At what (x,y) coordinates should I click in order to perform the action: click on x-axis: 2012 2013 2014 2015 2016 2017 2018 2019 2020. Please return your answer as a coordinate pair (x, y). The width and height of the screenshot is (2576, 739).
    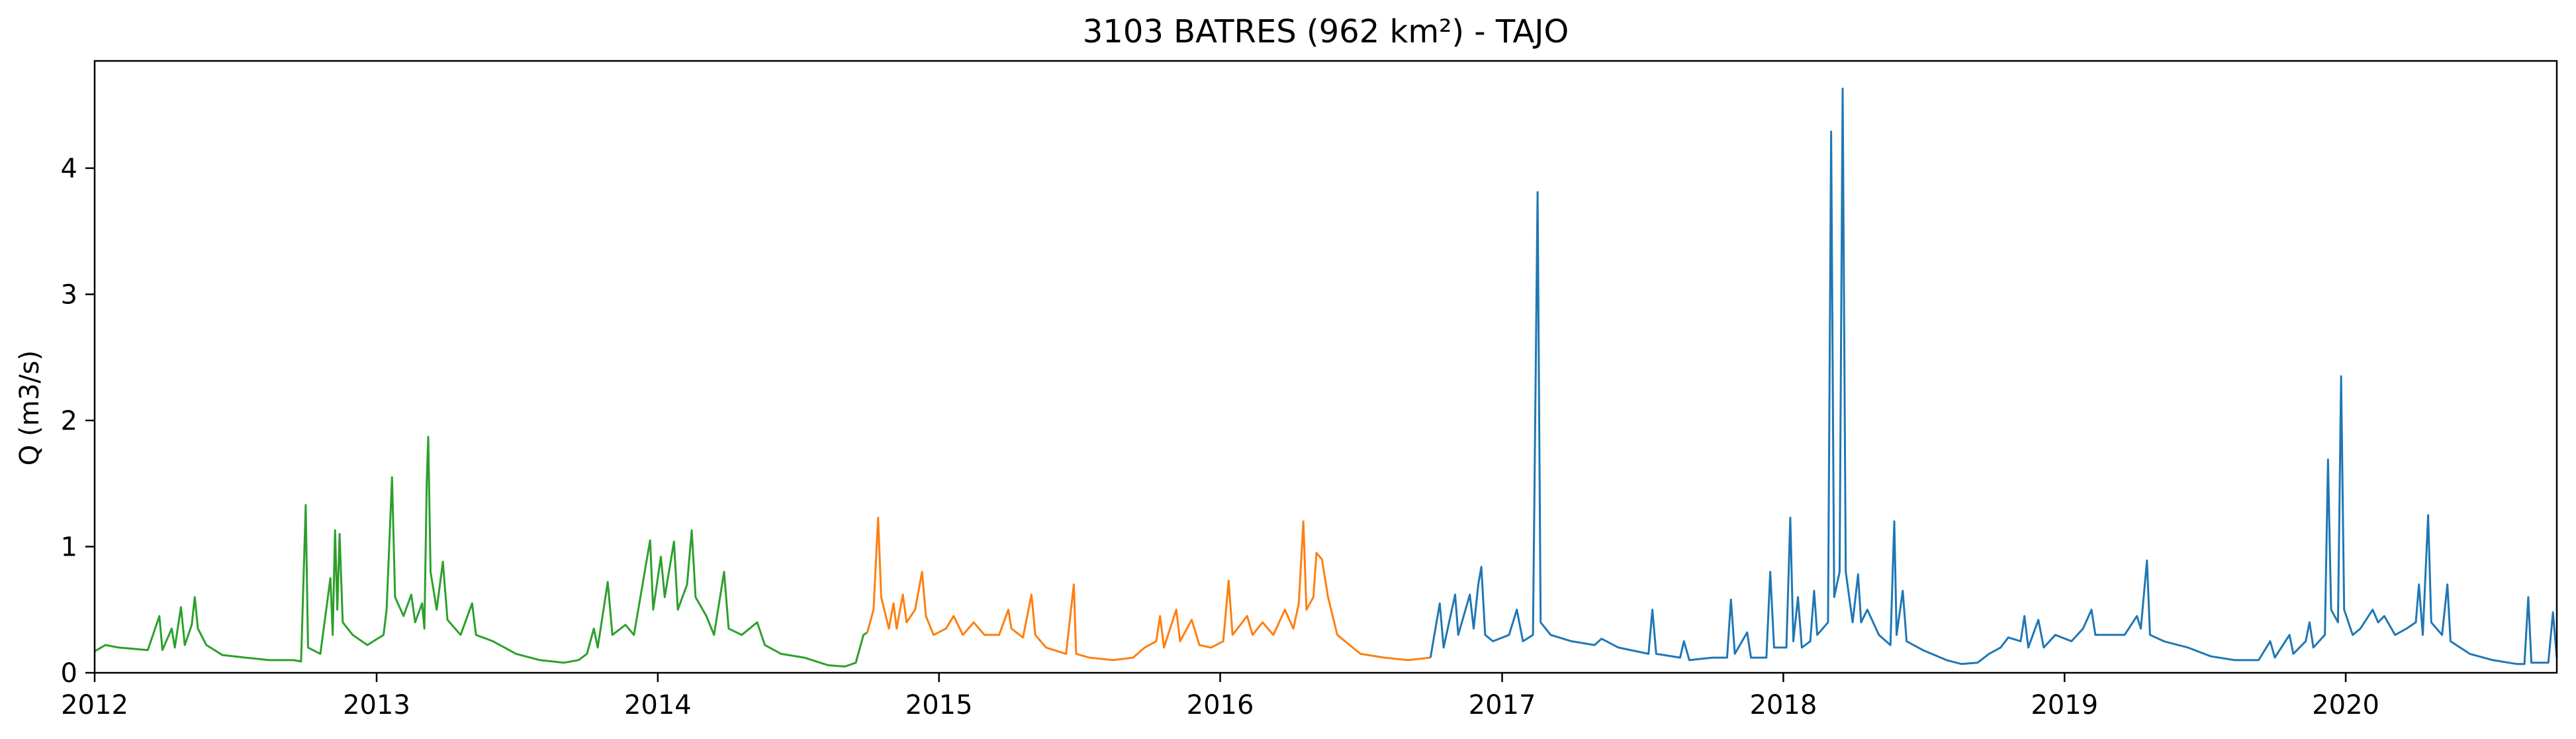
    Looking at the image, I should click on (1220, 697).